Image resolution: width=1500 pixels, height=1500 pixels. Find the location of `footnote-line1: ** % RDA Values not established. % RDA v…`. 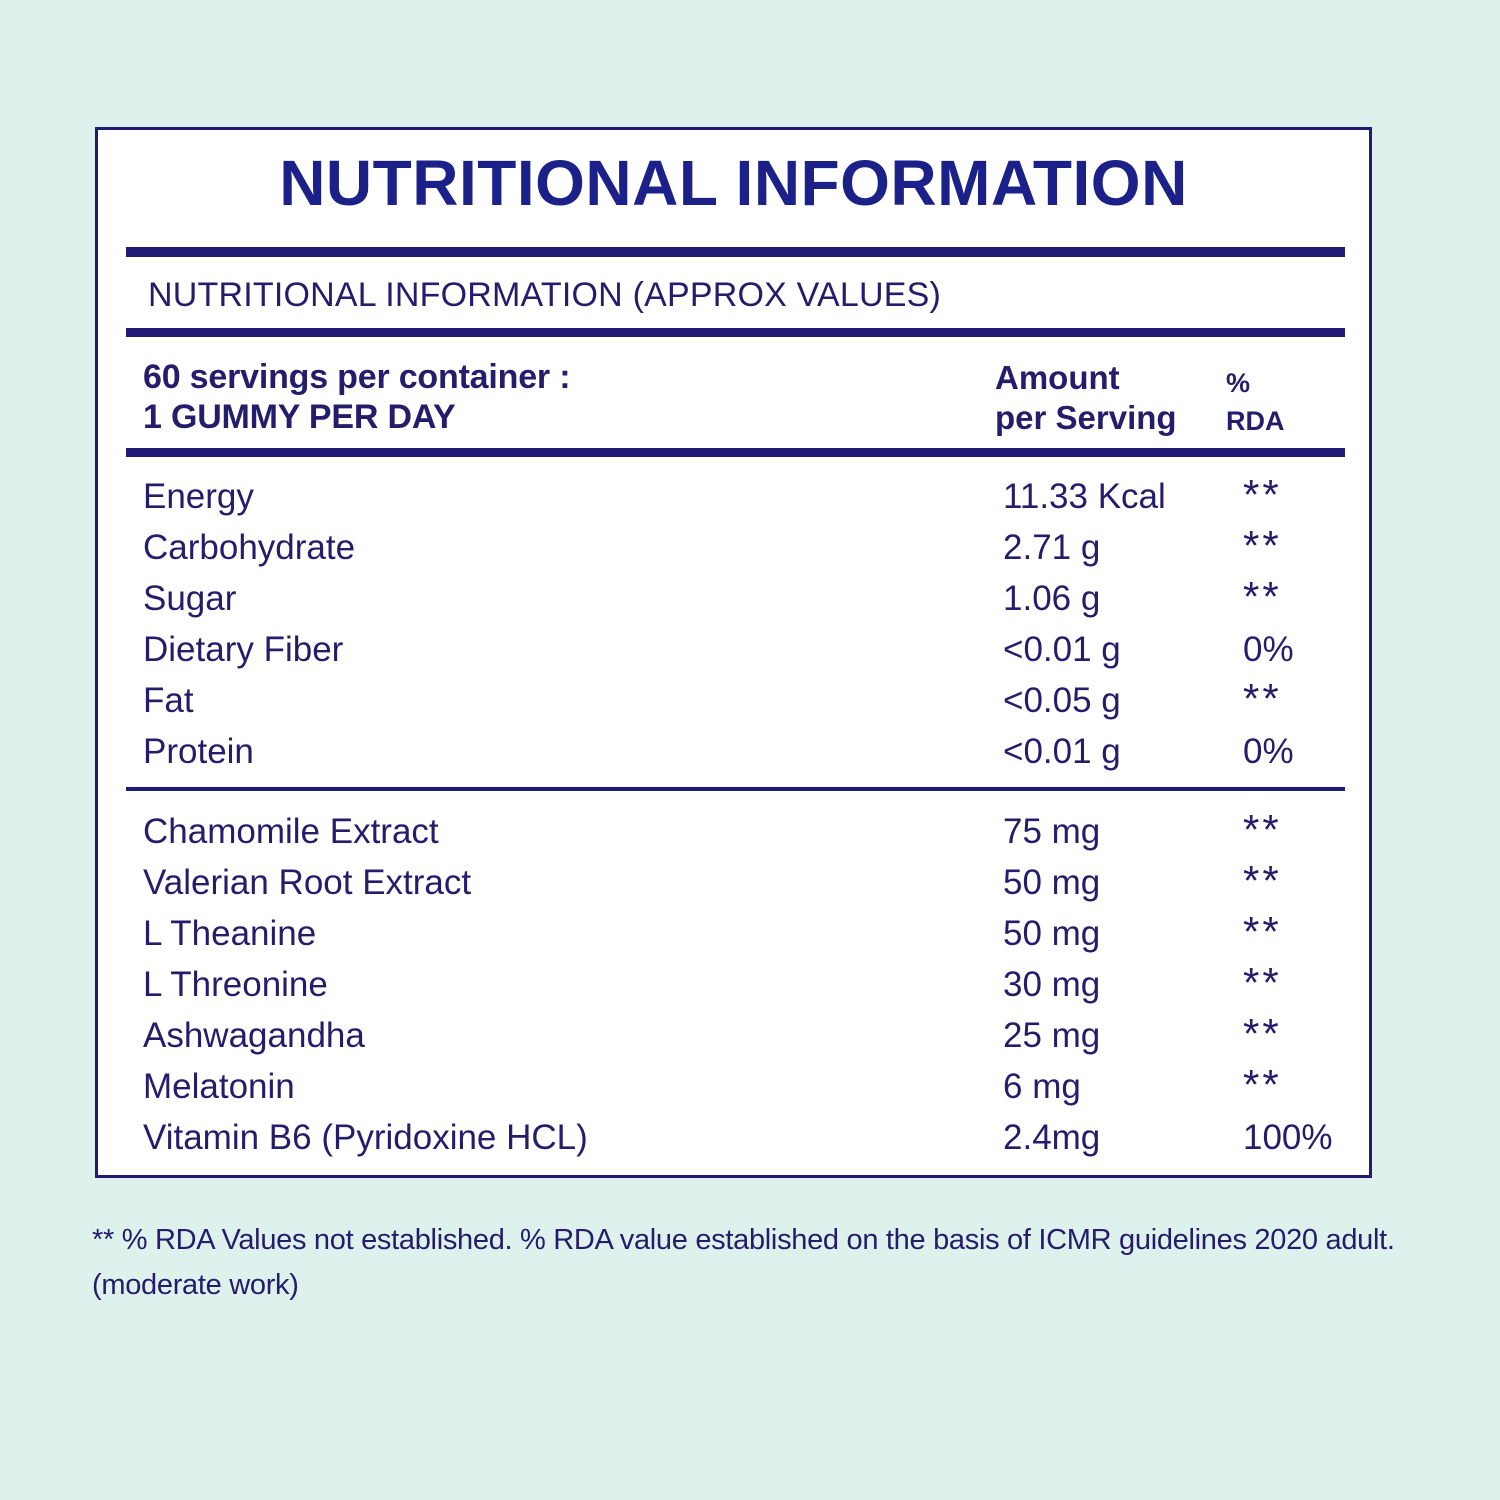

footnote-line1: ** % RDA Values not established. % RDA v… is located at coordinates (743, 1240).